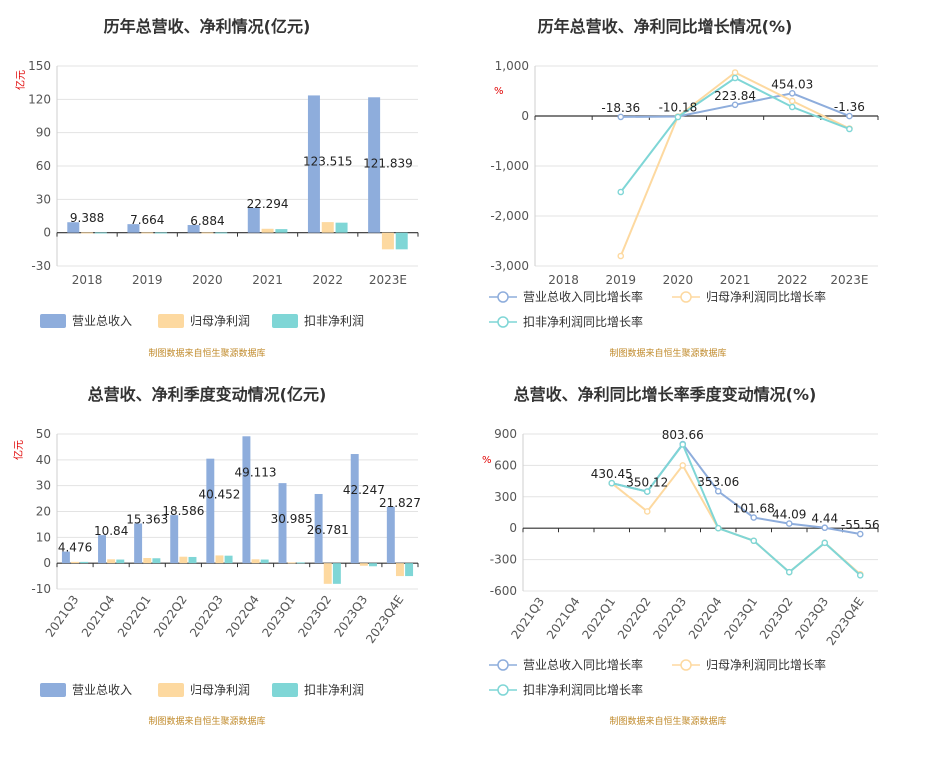 This screenshot has height=758, width=934. What do you see at coordinates (147, 519) in the screenshot?
I see `data-label: 15.363` at bounding box center [147, 519].